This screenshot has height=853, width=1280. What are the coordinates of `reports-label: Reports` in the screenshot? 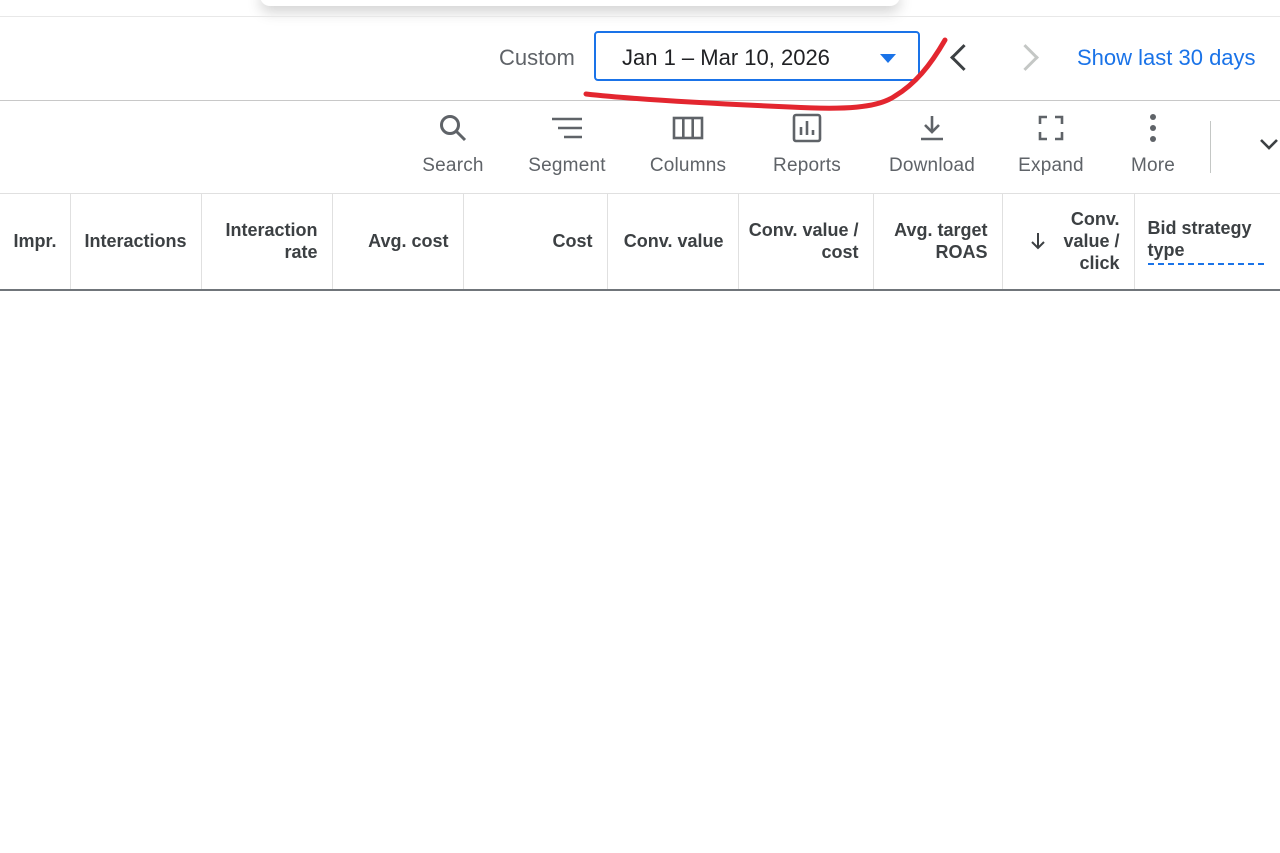 It's located at (807, 165).